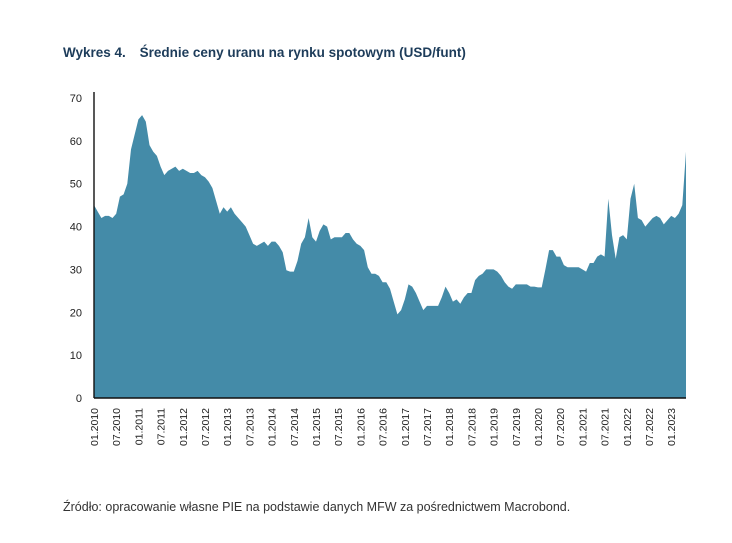  Describe the element at coordinates (95, 427) in the screenshot. I see `x-tick-label: 01.2010` at that location.